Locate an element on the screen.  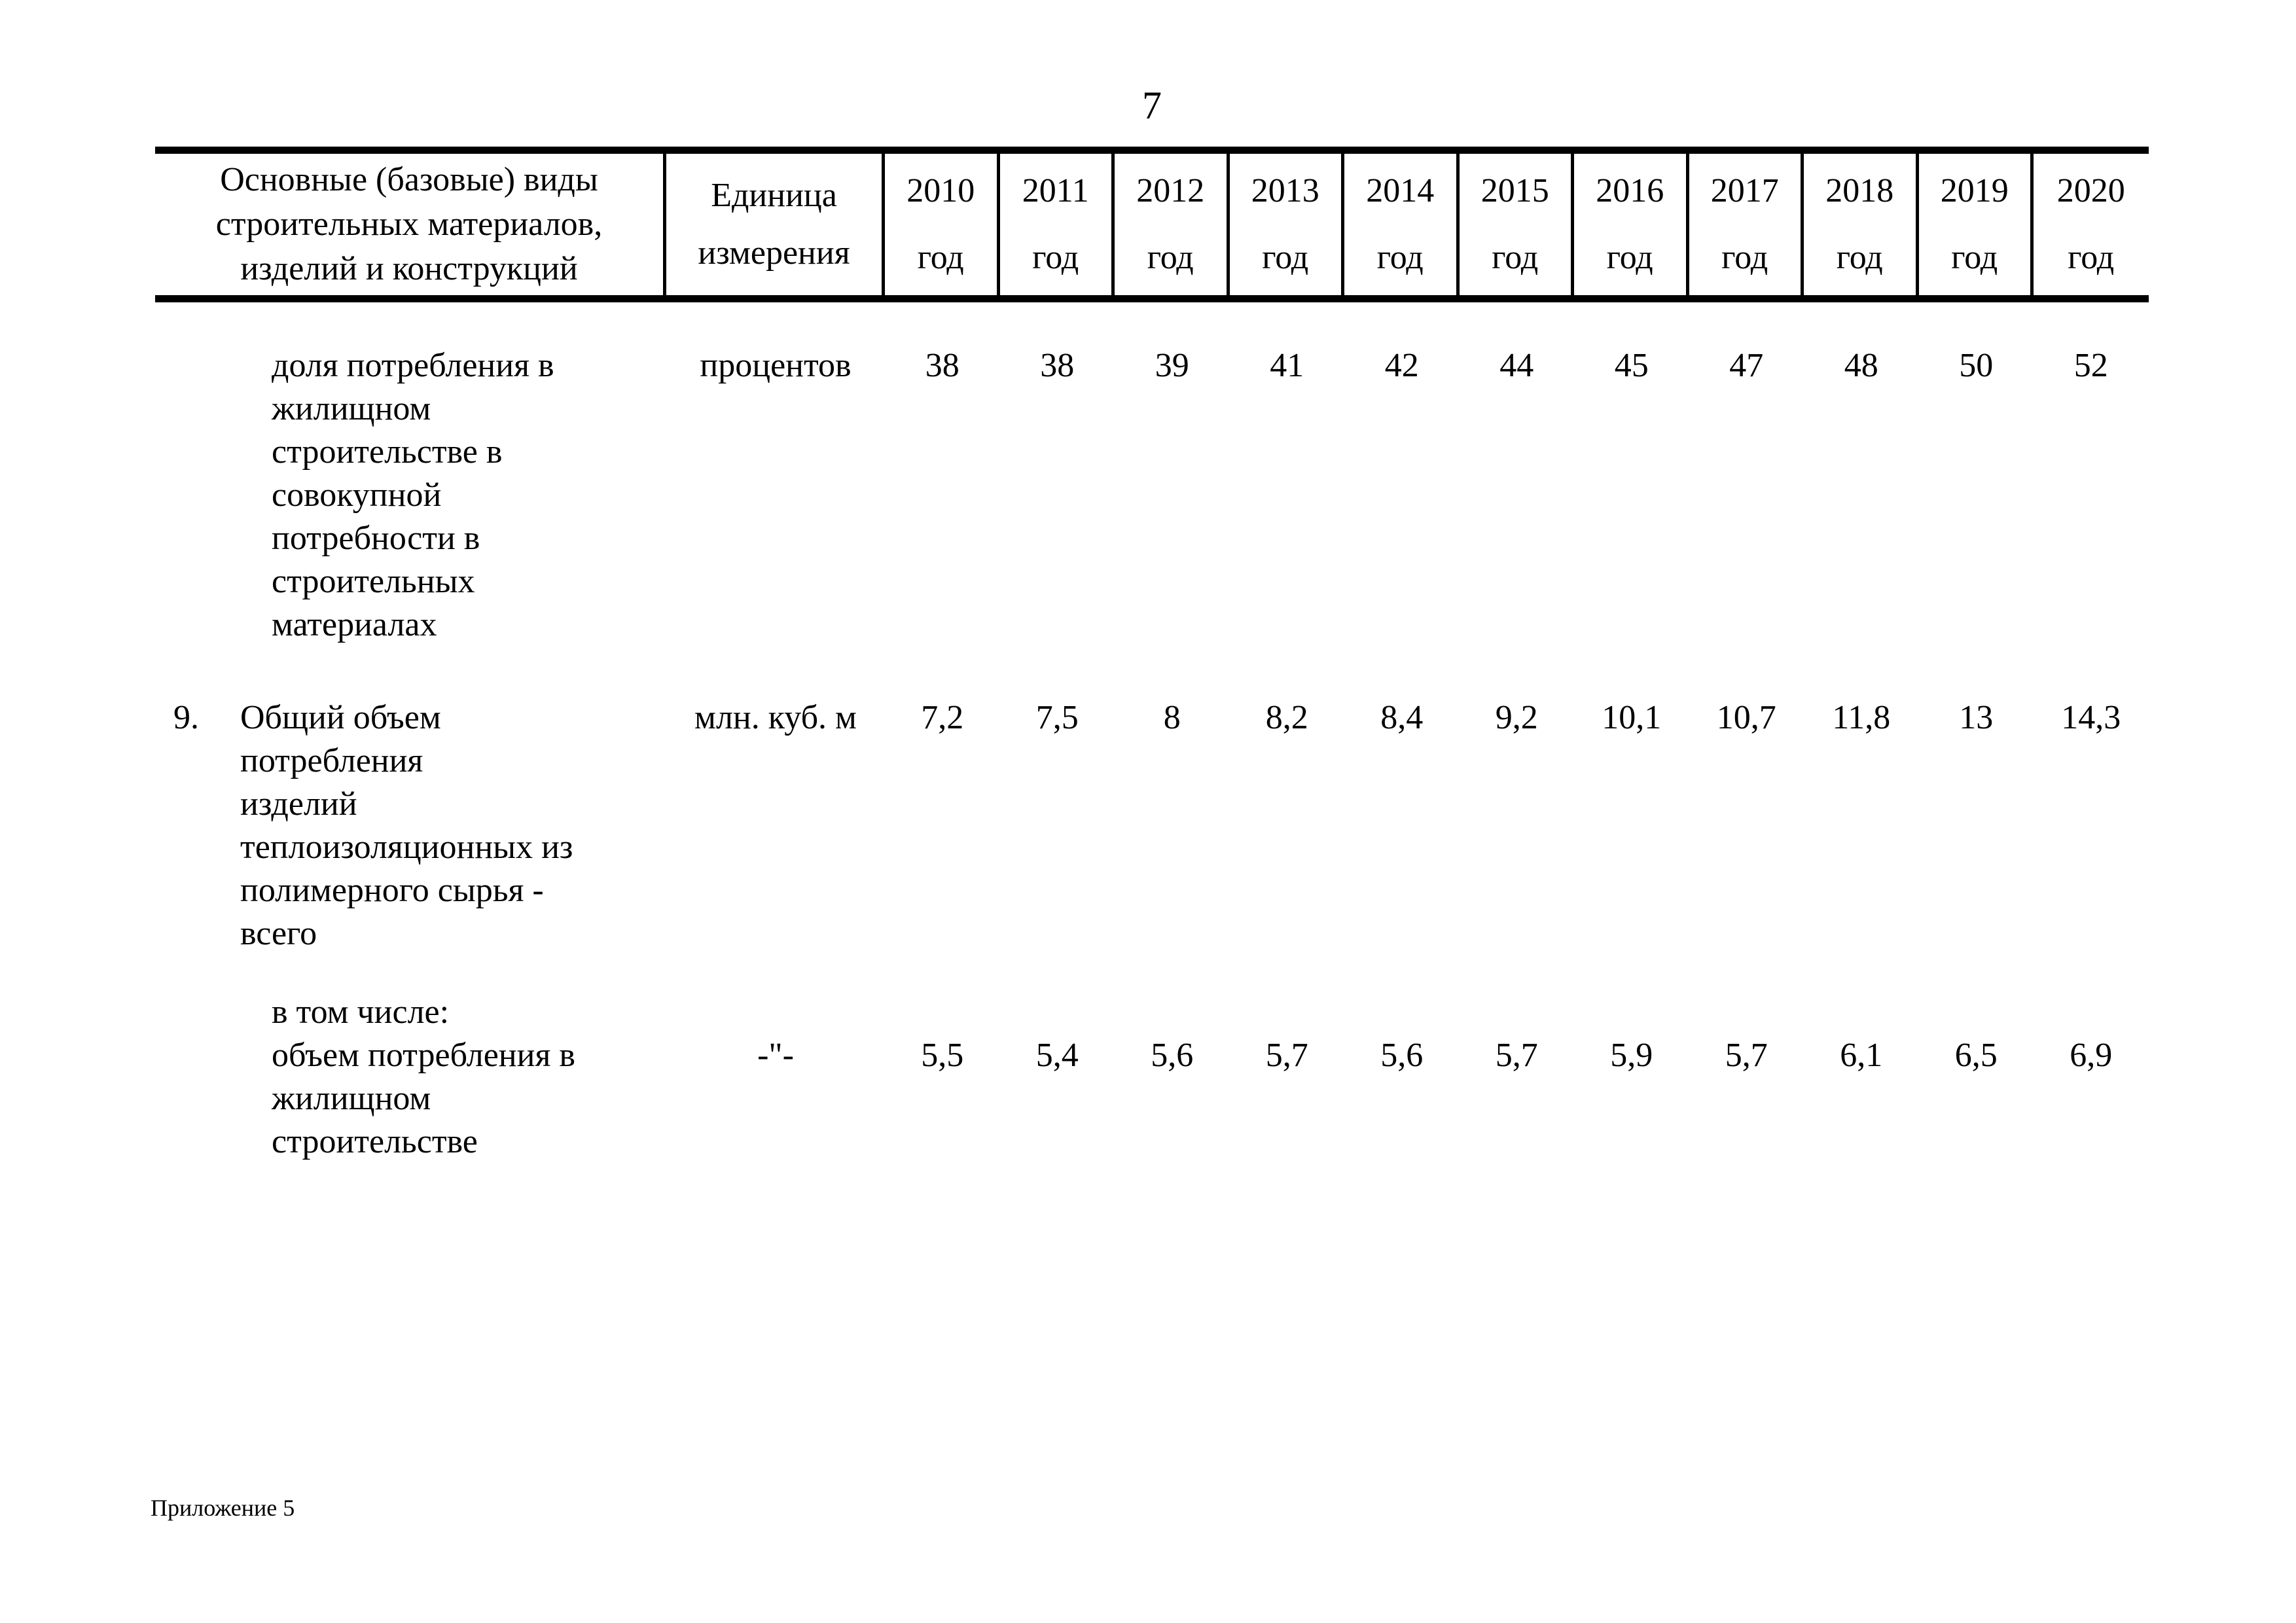
value-cell-2016: 45 is located at coordinates (1631, 365).